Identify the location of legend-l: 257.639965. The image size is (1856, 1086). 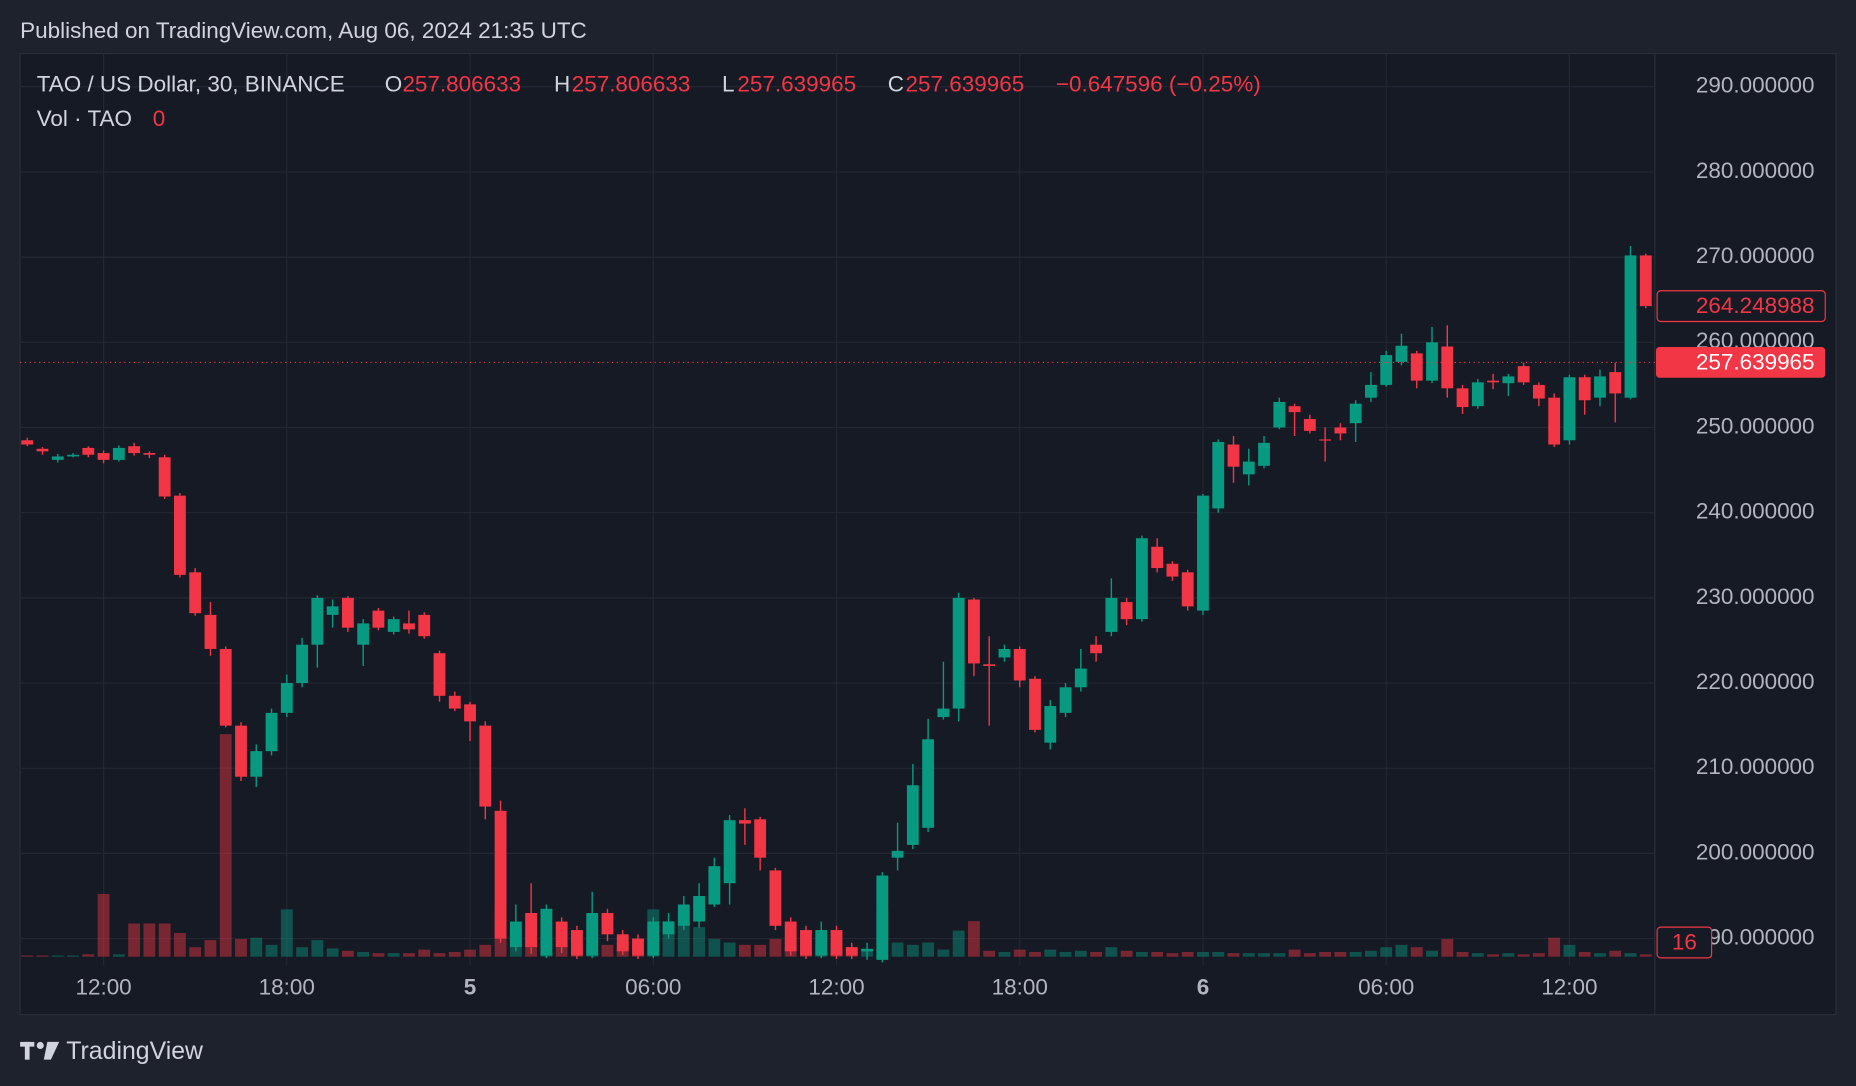
(796, 83).